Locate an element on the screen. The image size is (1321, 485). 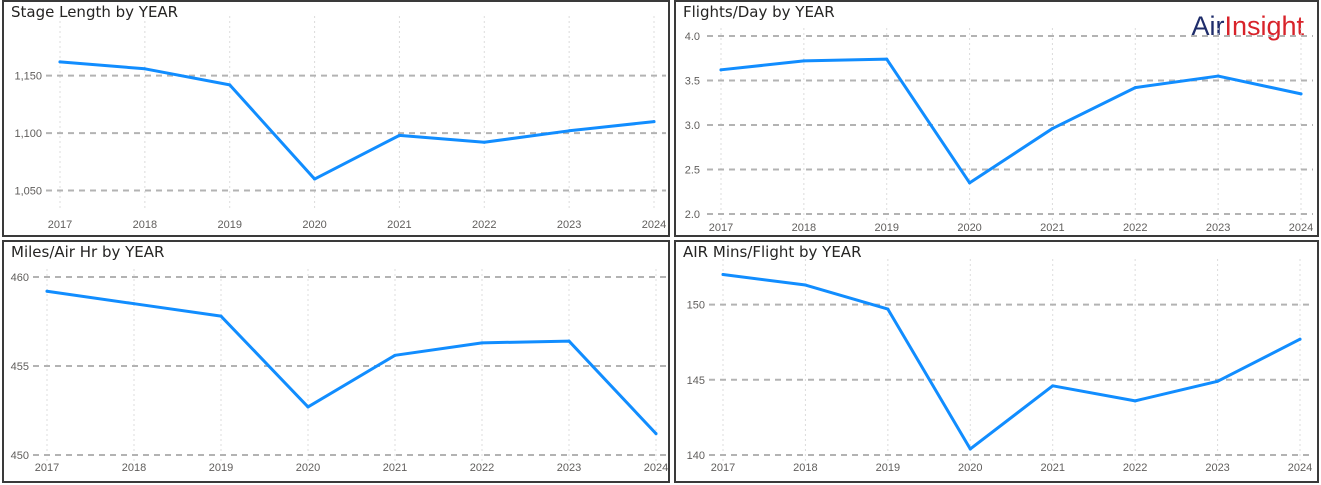
chart-title: Miles/Air Hr by YEAR is located at coordinates (88, 252).